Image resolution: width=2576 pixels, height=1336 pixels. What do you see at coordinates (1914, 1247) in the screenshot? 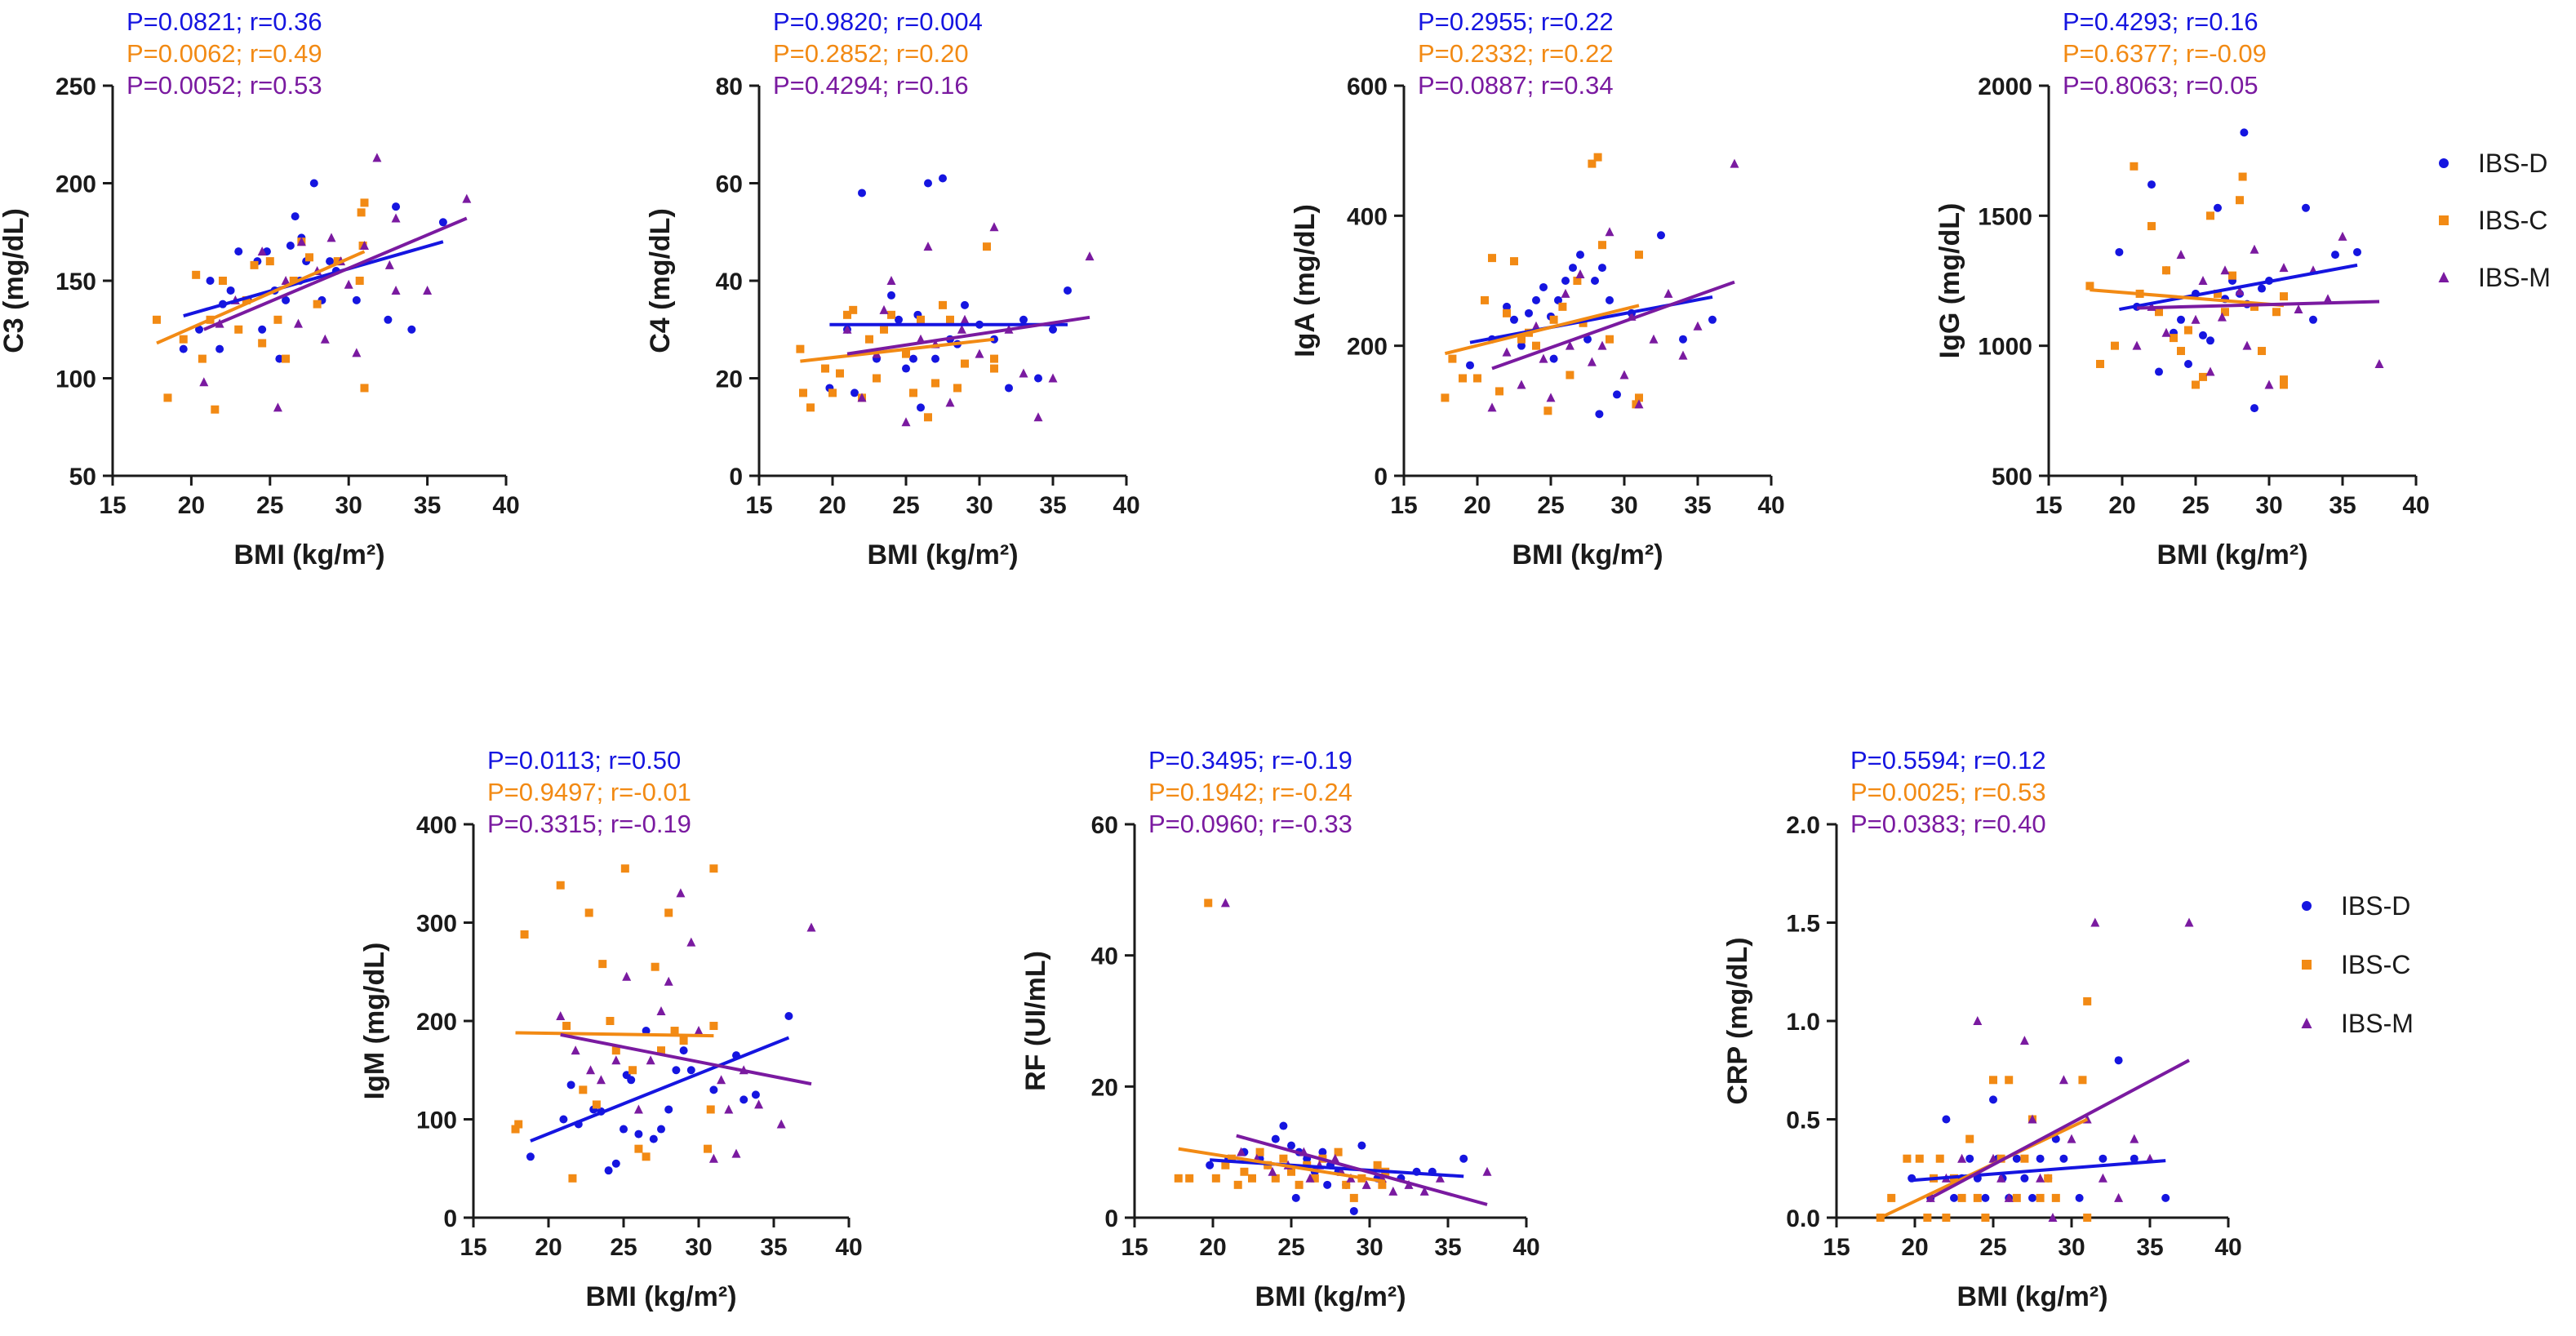
I see `x-tick-label: 20` at bounding box center [1914, 1247].